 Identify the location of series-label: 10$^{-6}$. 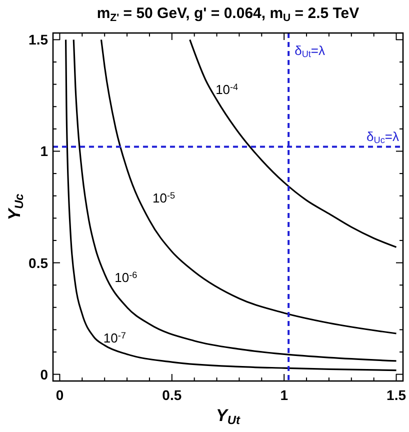
(126, 277).